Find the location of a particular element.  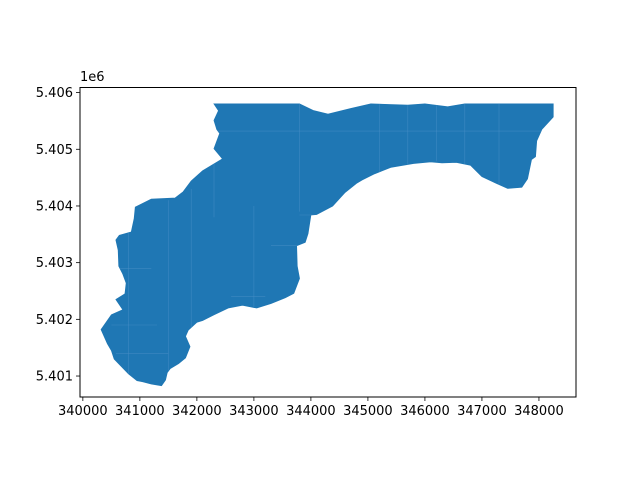

x-tick-label: 348000 is located at coordinates (539, 411).